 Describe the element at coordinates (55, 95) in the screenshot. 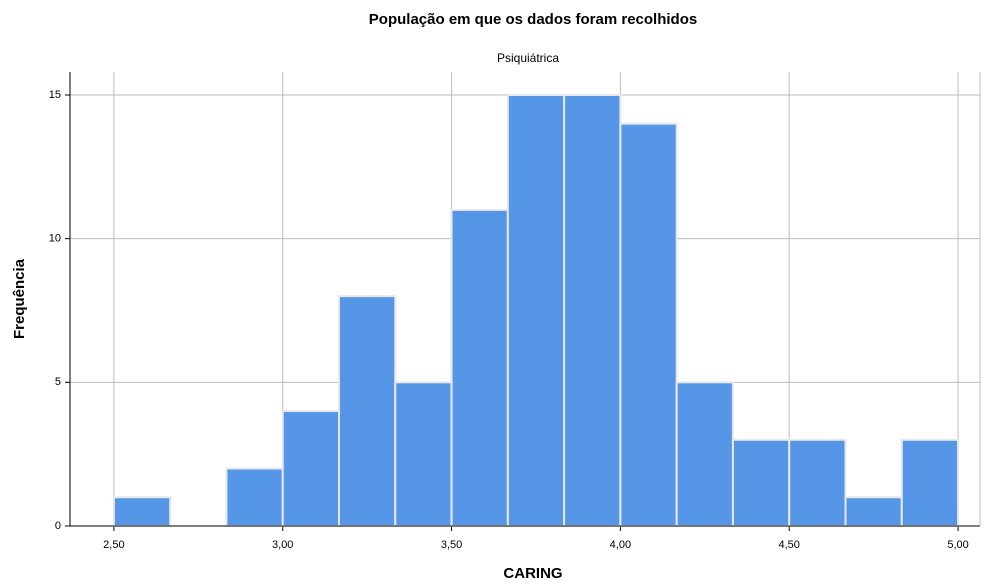

I see `y-tick-label: 15` at that location.